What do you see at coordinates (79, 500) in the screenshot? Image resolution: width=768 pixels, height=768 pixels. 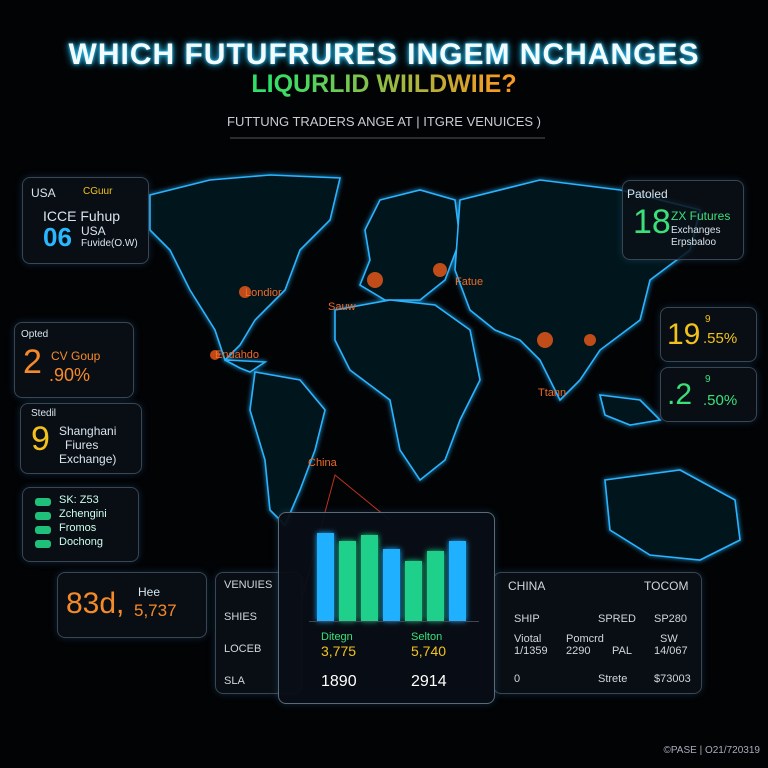 I see `legend-label: SK: Z53` at bounding box center [79, 500].